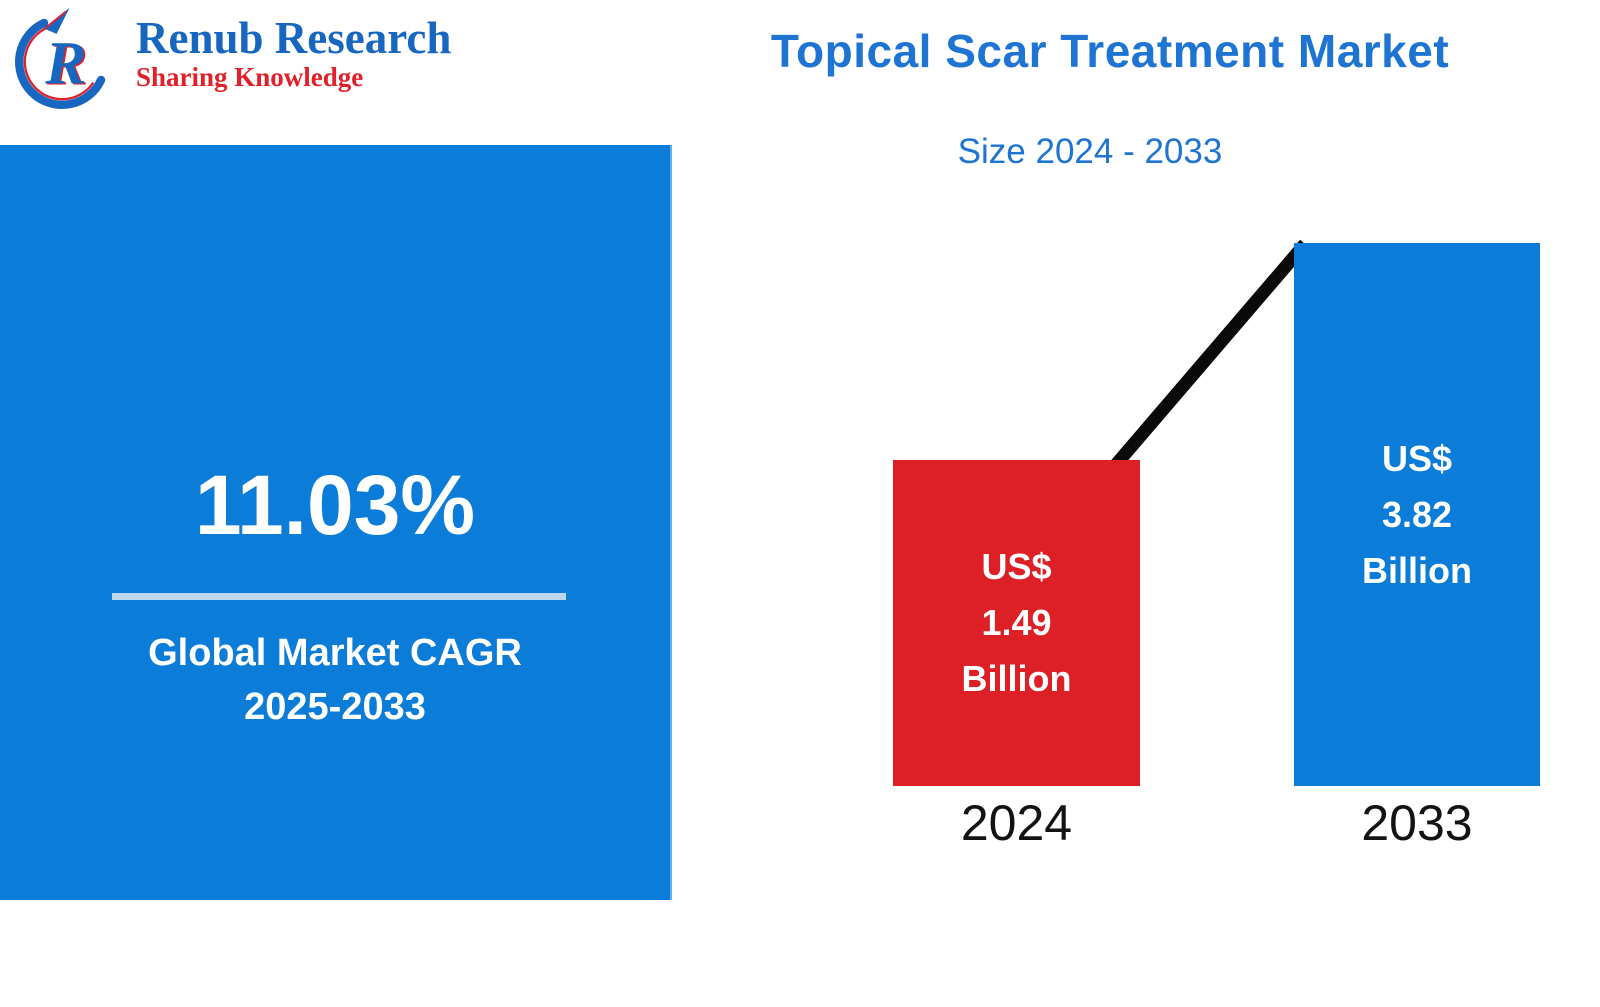 This screenshot has width=1600, height=1007. Describe the element at coordinates (335, 653) in the screenshot. I see `cagr-label-line1: Global Market CAGR` at that location.